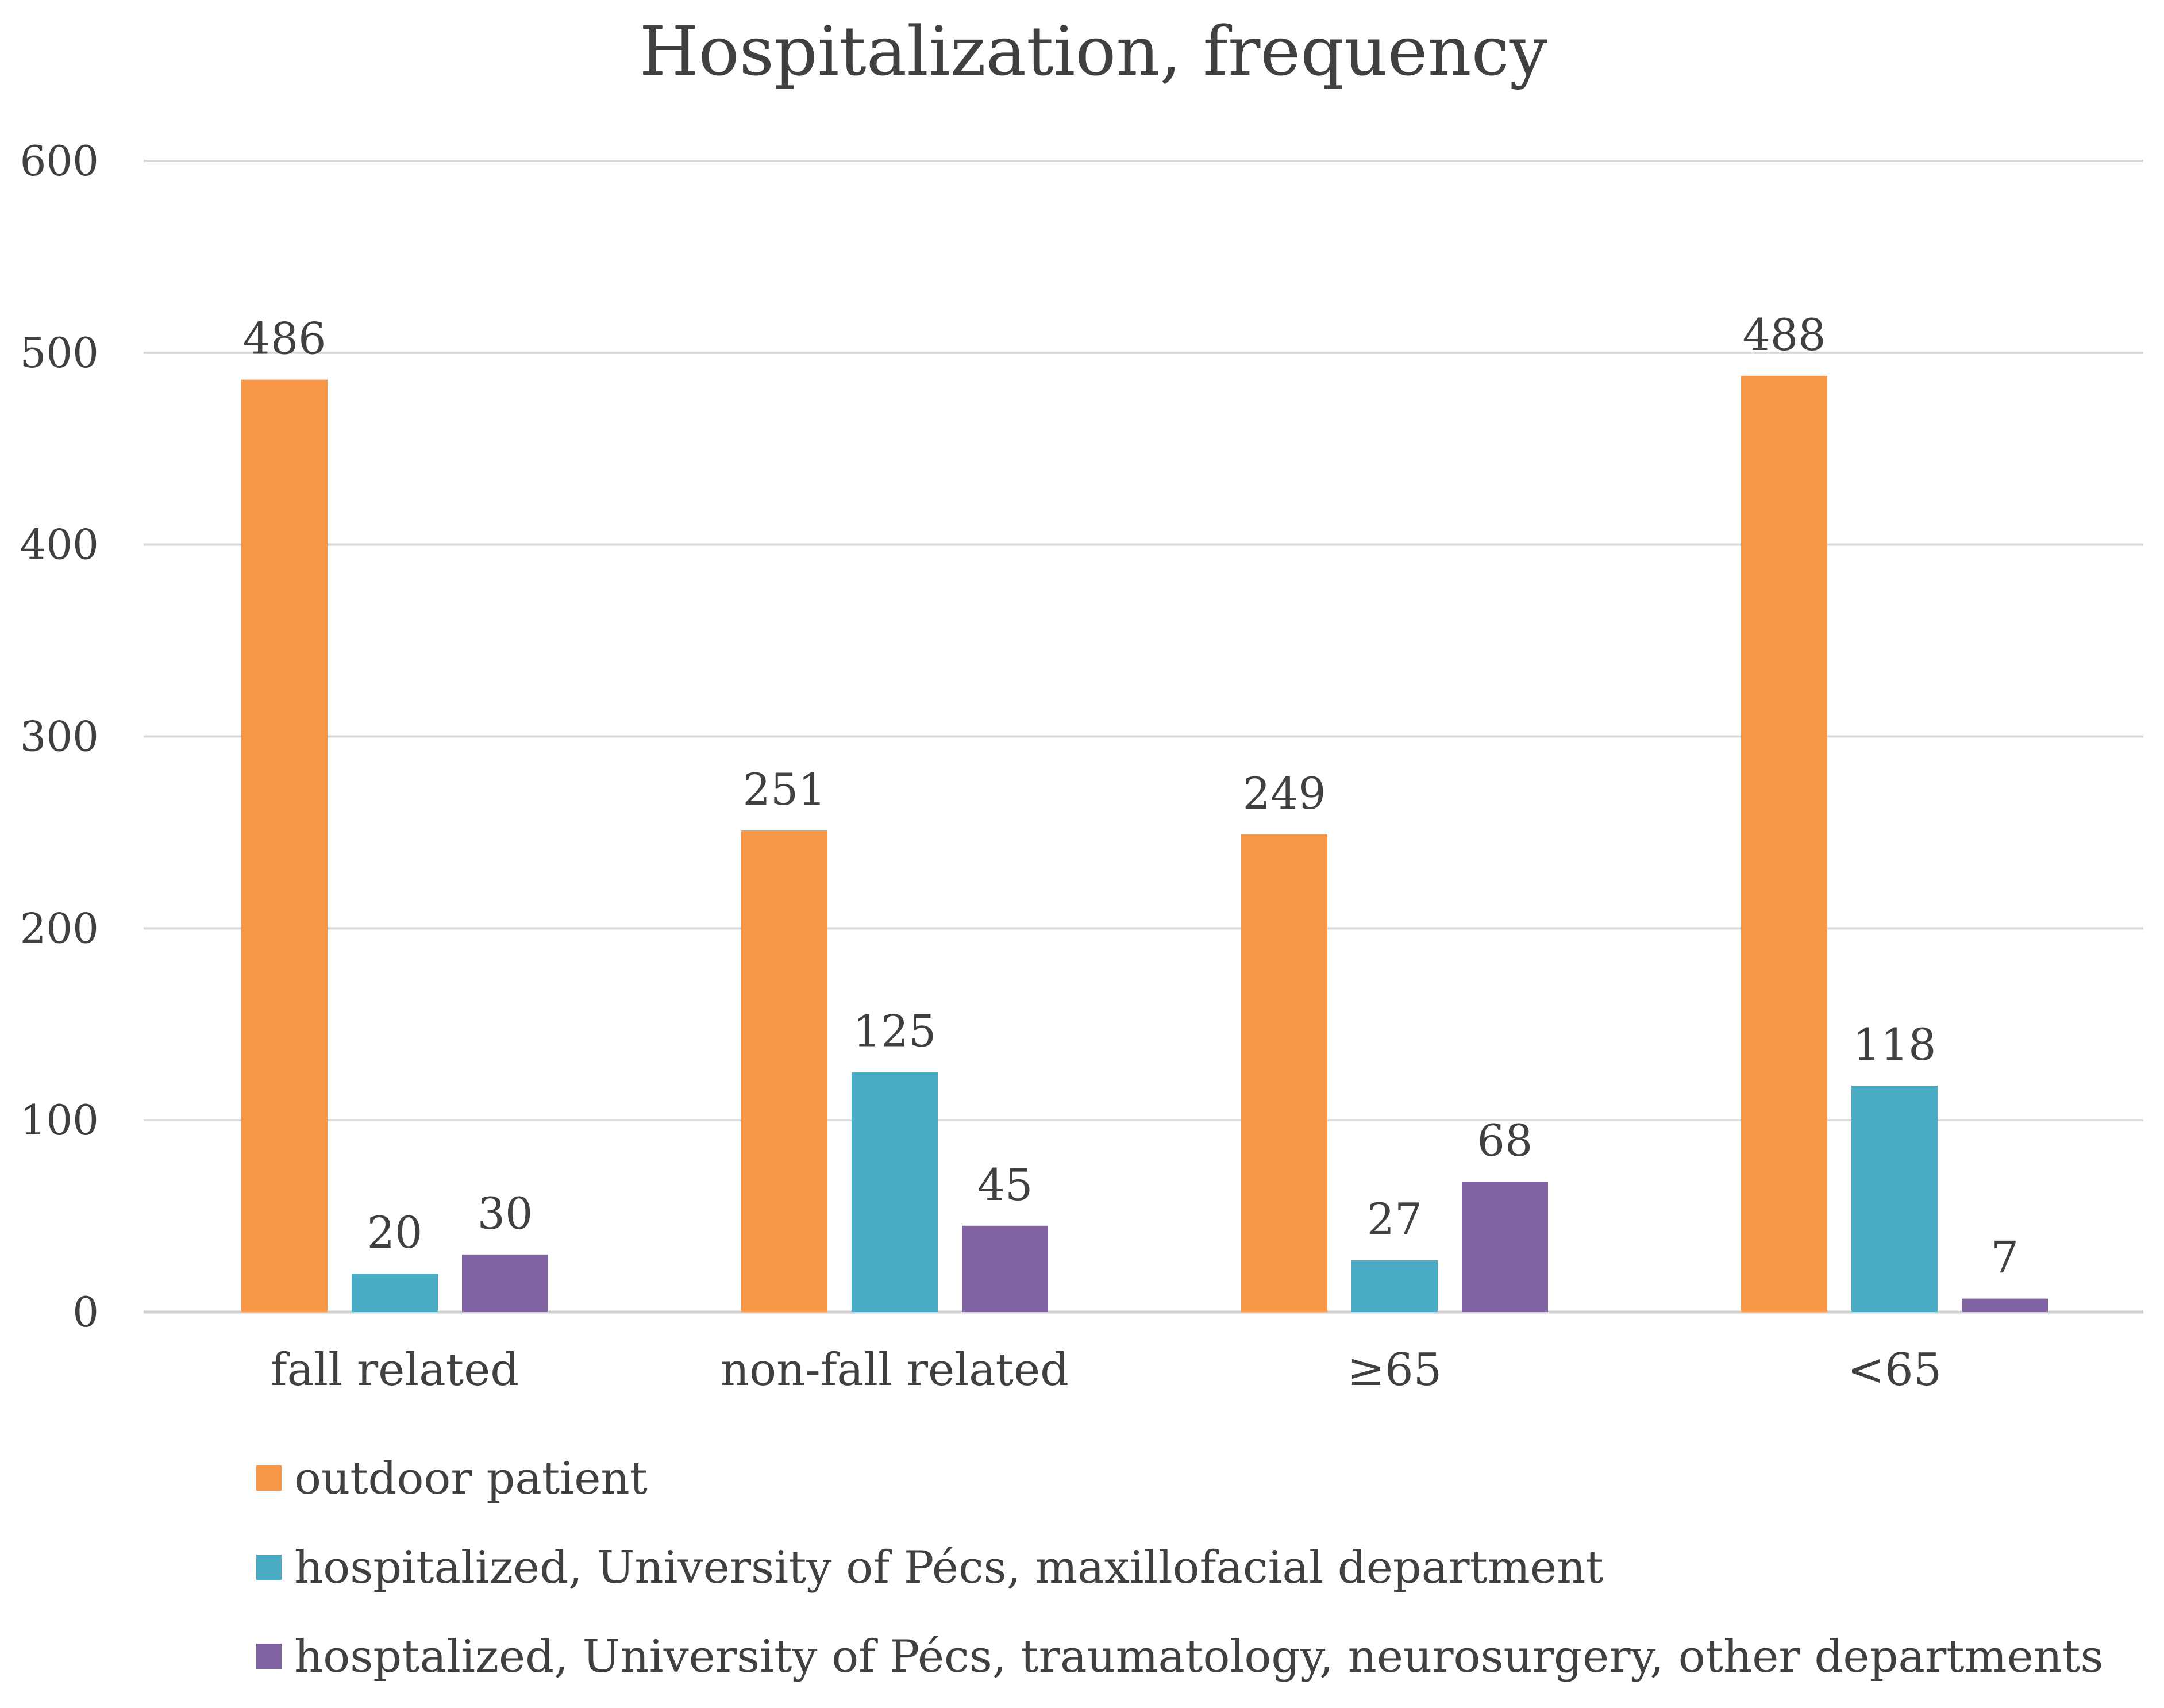 The width and height of the screenshot is (2164, 1708). I want to click on data-label: 486, so click(284, 338).